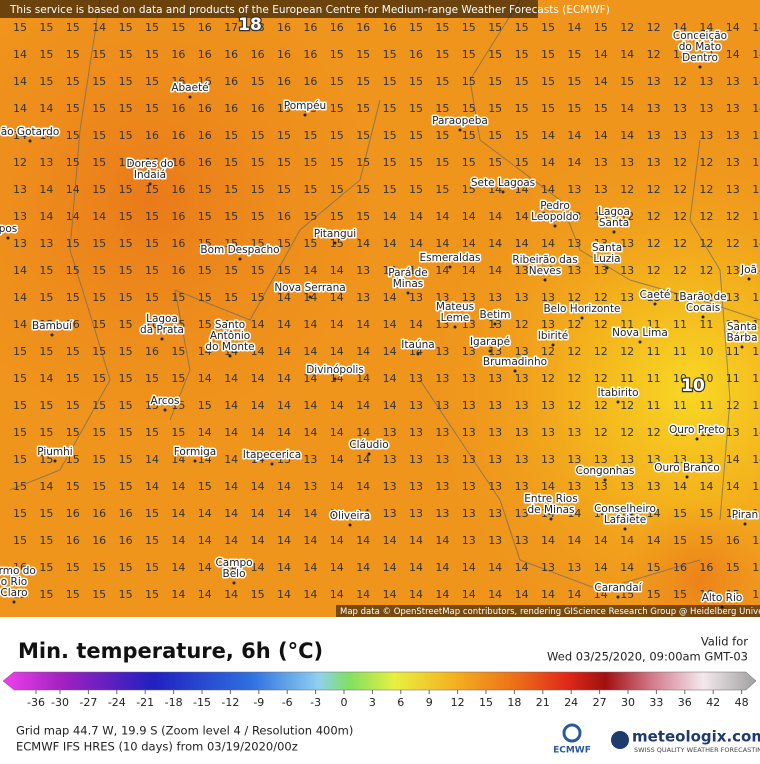  What do you see at coordinates (458, 702) in the screenshot?
I see `tick-label: 12` at bounding box center [458, 702].